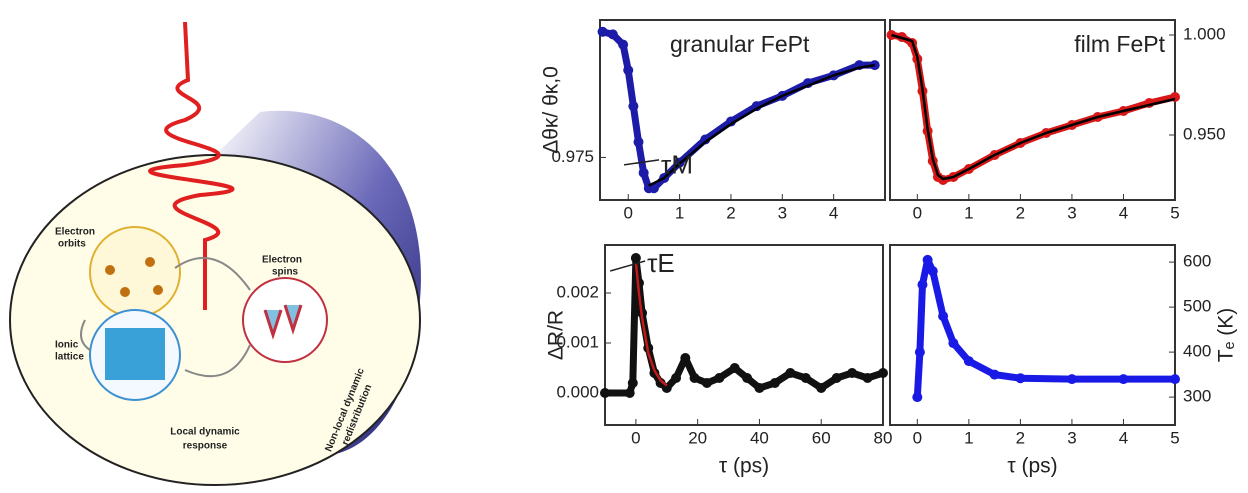 This screenshot has width=1248, height=493. What do you see at coordinates (205, 432) in the screenshot?
I see `label: Local dynamic` at bounding box center [205, 432].